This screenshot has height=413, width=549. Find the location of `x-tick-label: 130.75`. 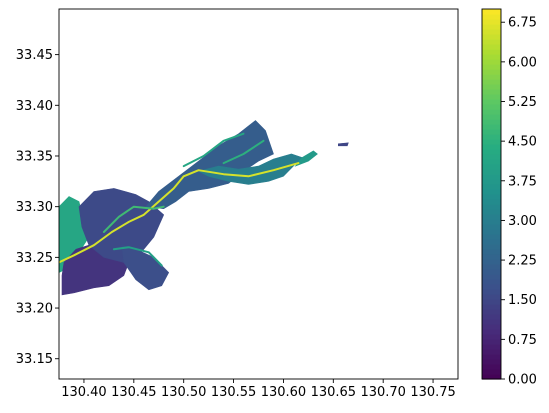

x-tick-label: 130.75 is located at coordinates (433, 392).